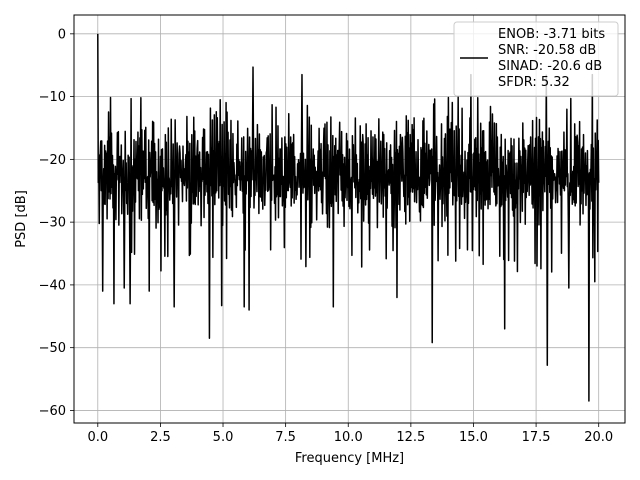  I want to click on x-tick-label: 10.0, so click(348, 437).